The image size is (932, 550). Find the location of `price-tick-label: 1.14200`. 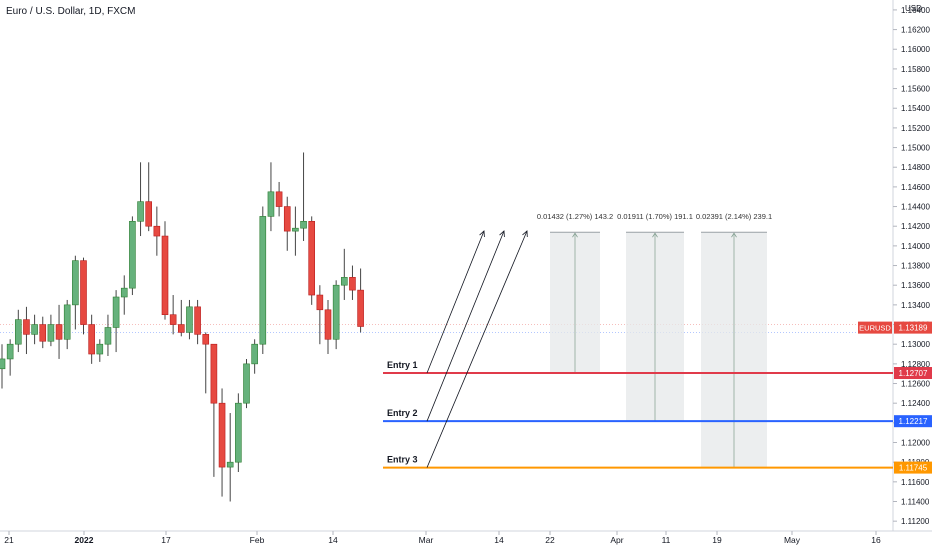

price-tick-label: 1.14200 is located at coordinates (915, 226).